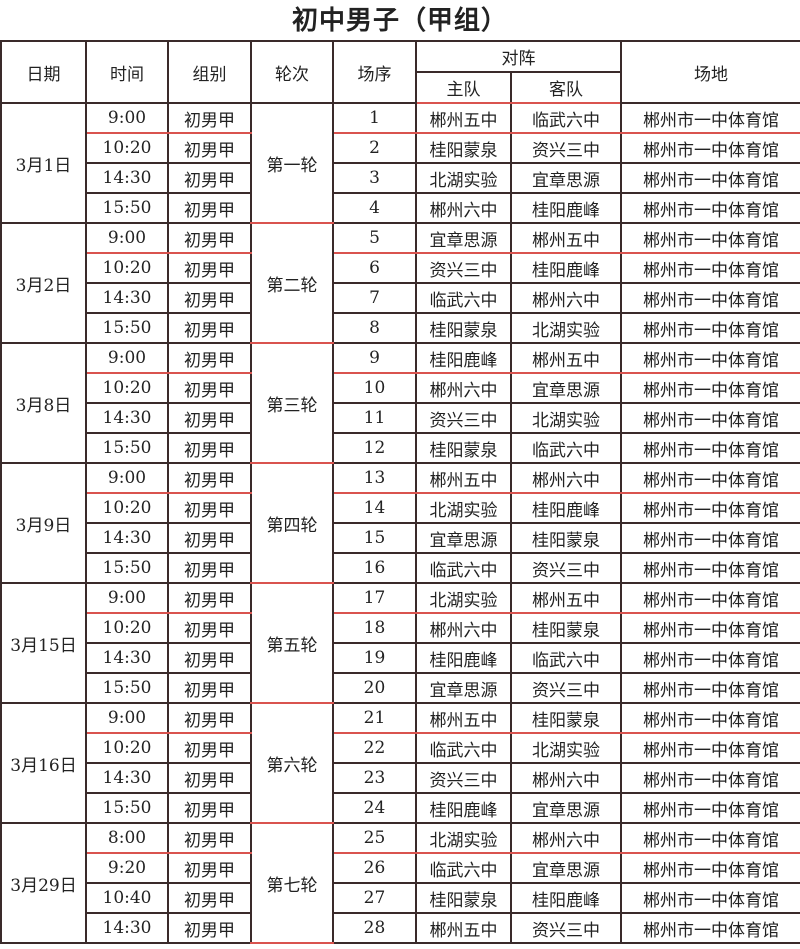  What do you see at coordinates (374, 178) in the screenshot?
I see `seq-cell: 3` at bounding box center [374, 178].